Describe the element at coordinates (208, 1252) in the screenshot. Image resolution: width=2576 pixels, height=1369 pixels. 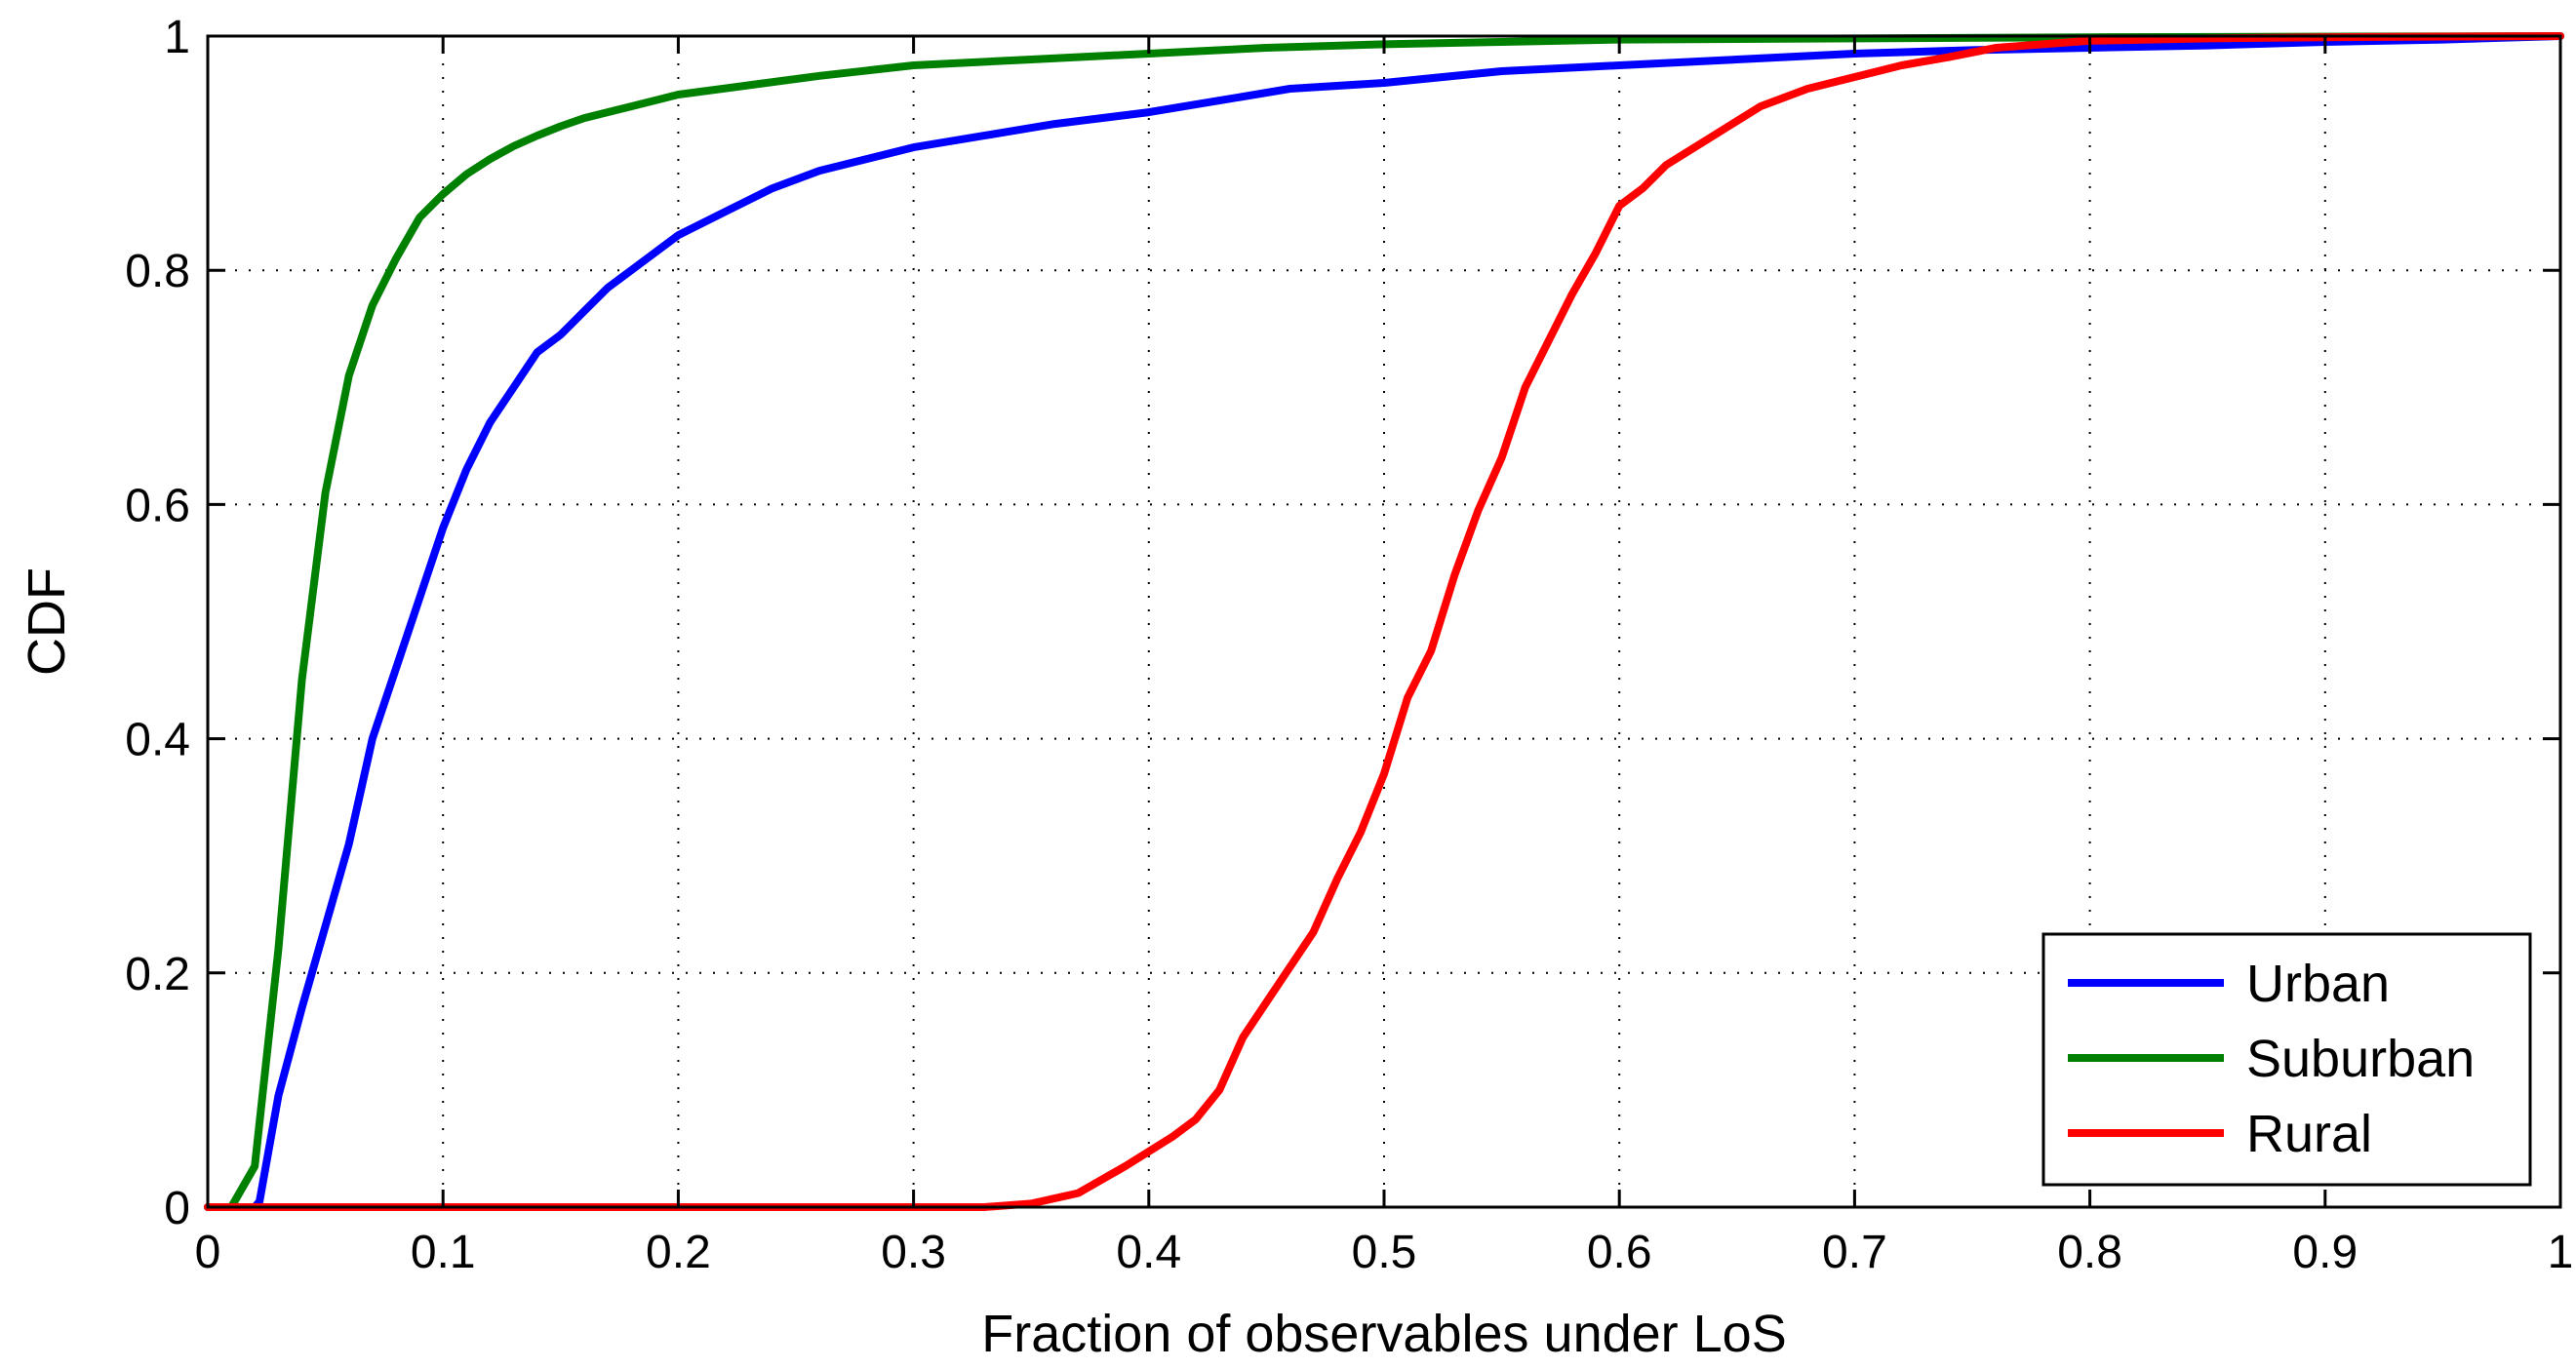
I see `x-tick-label: 0` at that location.